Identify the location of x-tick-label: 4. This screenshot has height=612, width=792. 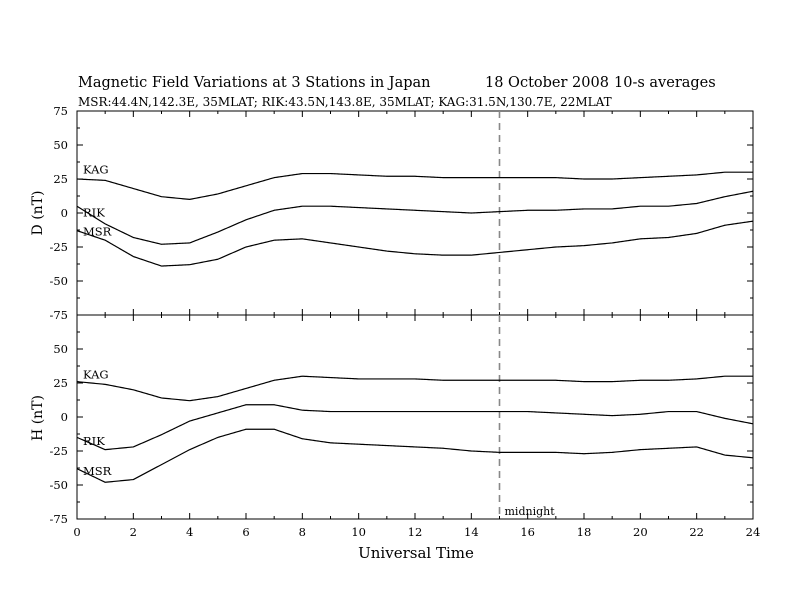
(189, 532).